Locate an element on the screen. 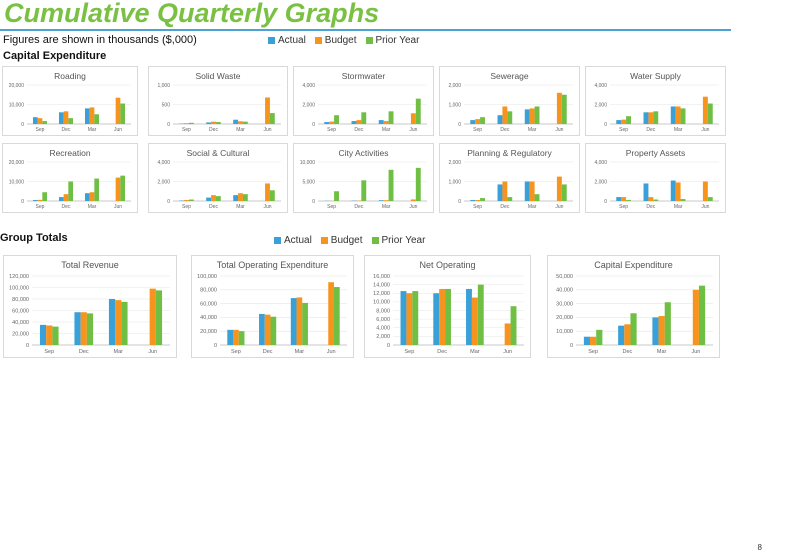 The image size is (810, 558). chart-solid-waste: Solid Waste 0 500 1,000 Sep Dec Mar Jun is located at coordinates (218, 101).